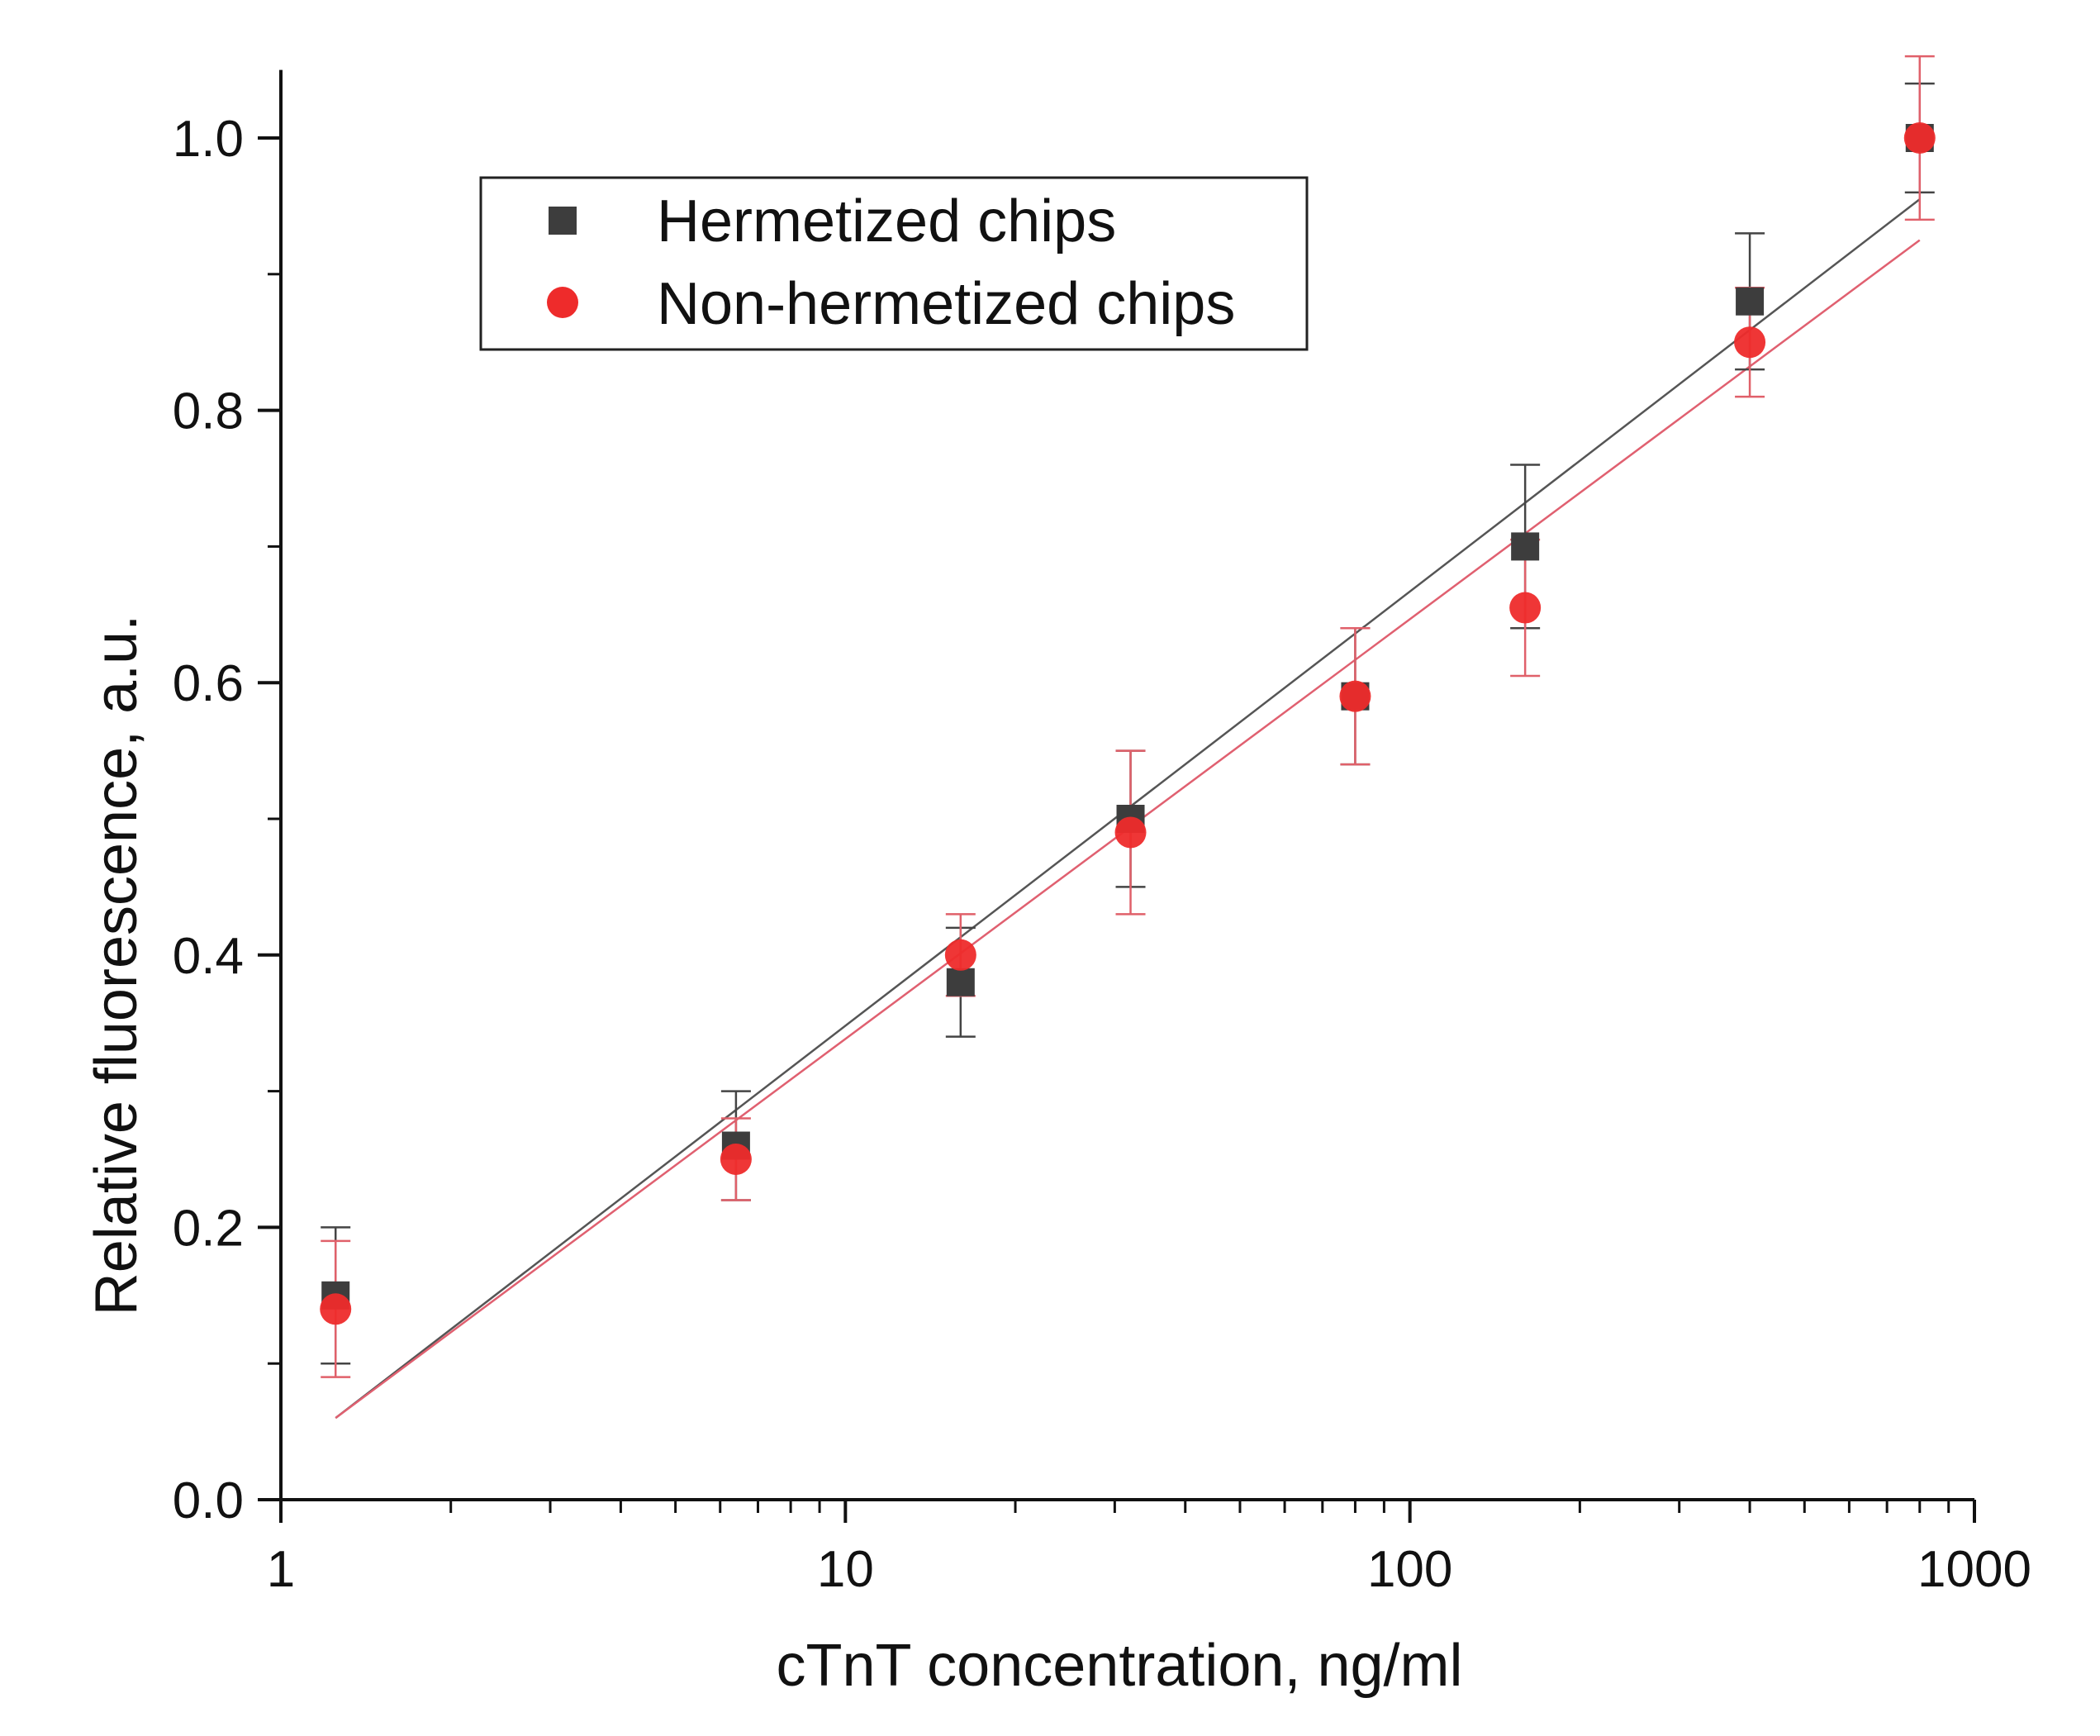  What do you see at coordinates (281, 1570) in the screenshot?
I see `x-tick-label: 1` at bounding box center [281, 1570].